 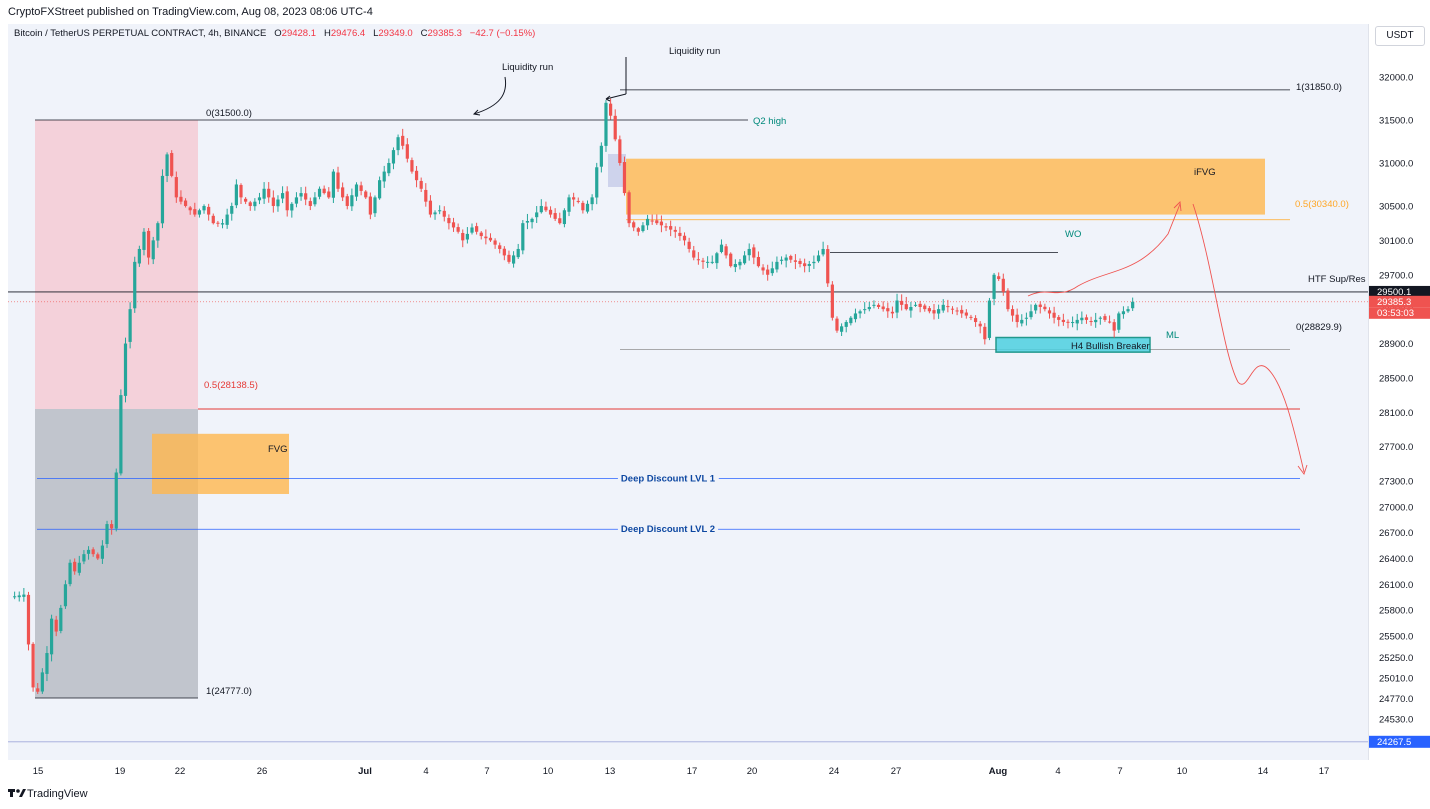 What do you see at coordinates (1400, 36) in the screenshot?
I see `currency-button: USDT` at bounding box center [1400, 36].